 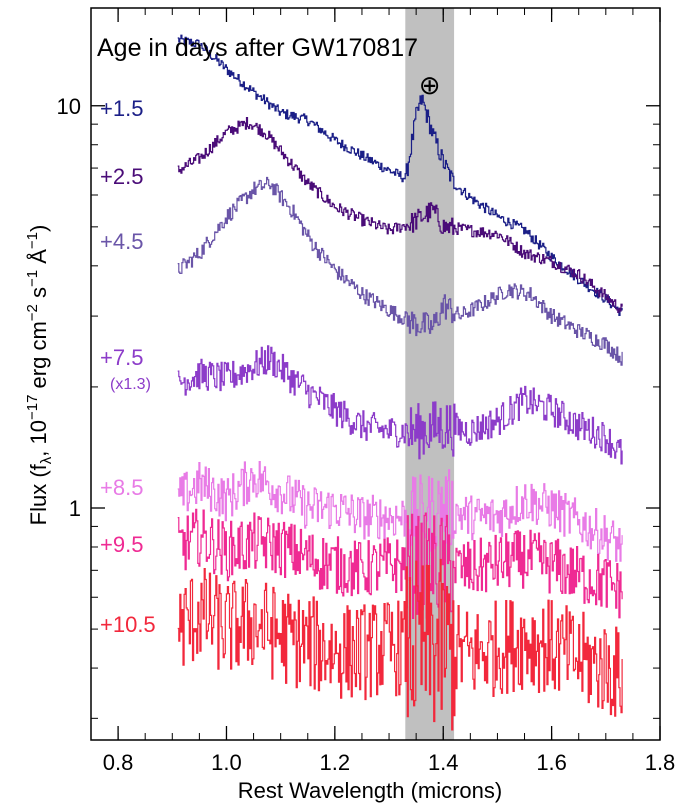 I want to click on y-axis-label-part: s, so click(x=38, y=295).